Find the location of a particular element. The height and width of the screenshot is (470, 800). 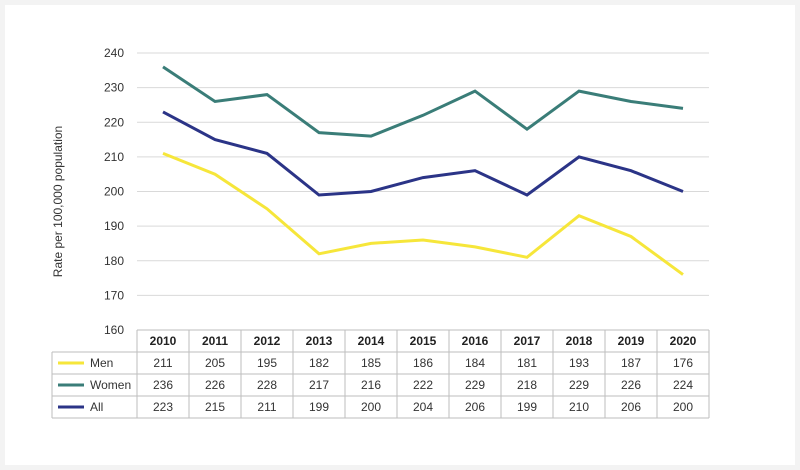

data-cell-all-2013: 199 is located at coordinates (319, 407).